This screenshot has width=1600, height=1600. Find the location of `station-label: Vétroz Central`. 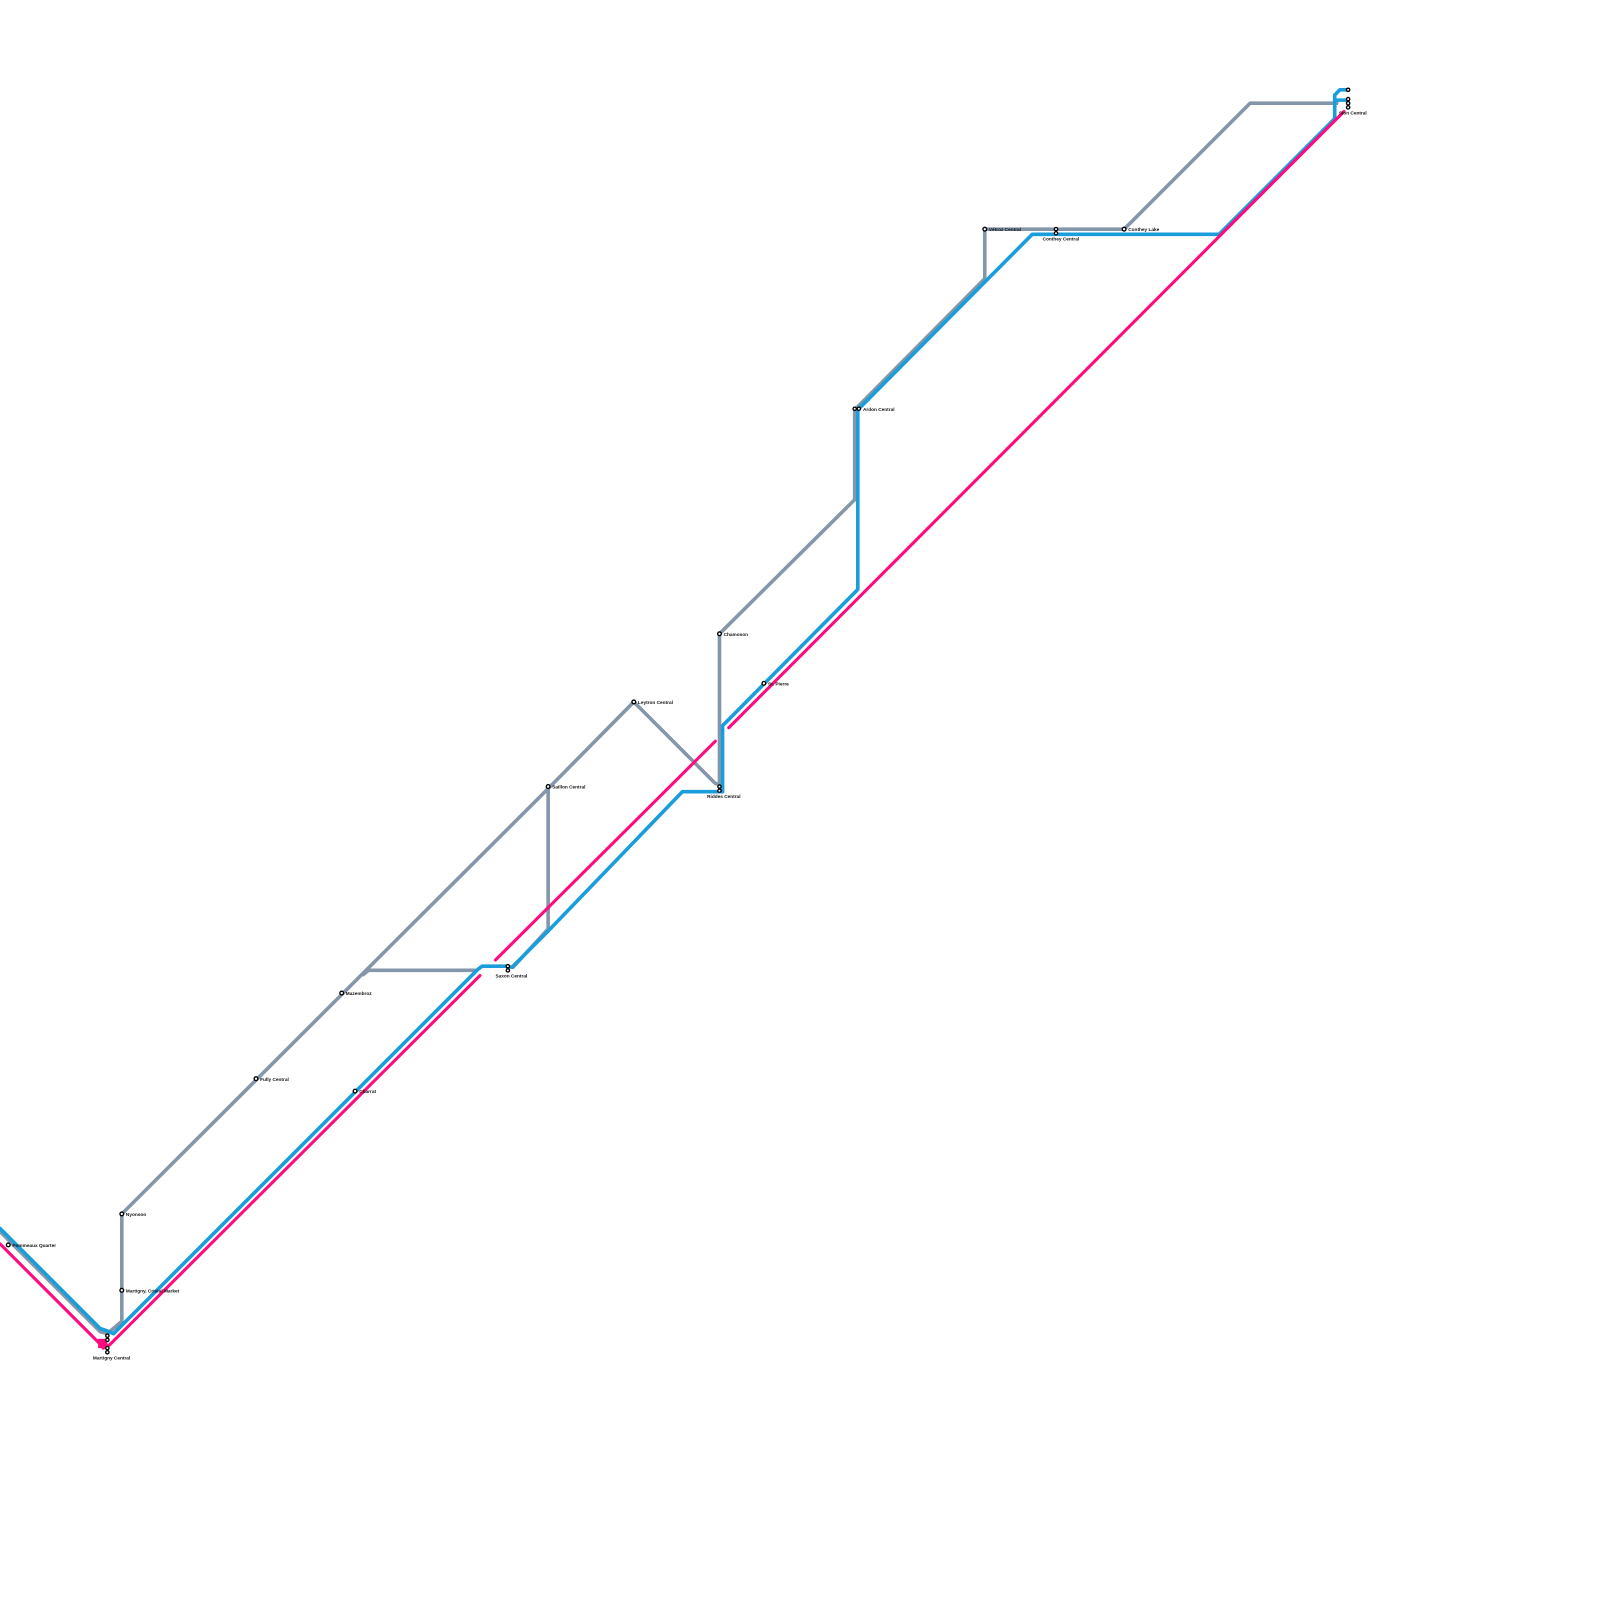

station-label: Vétroz Central is located at coordinates (1005, 230).